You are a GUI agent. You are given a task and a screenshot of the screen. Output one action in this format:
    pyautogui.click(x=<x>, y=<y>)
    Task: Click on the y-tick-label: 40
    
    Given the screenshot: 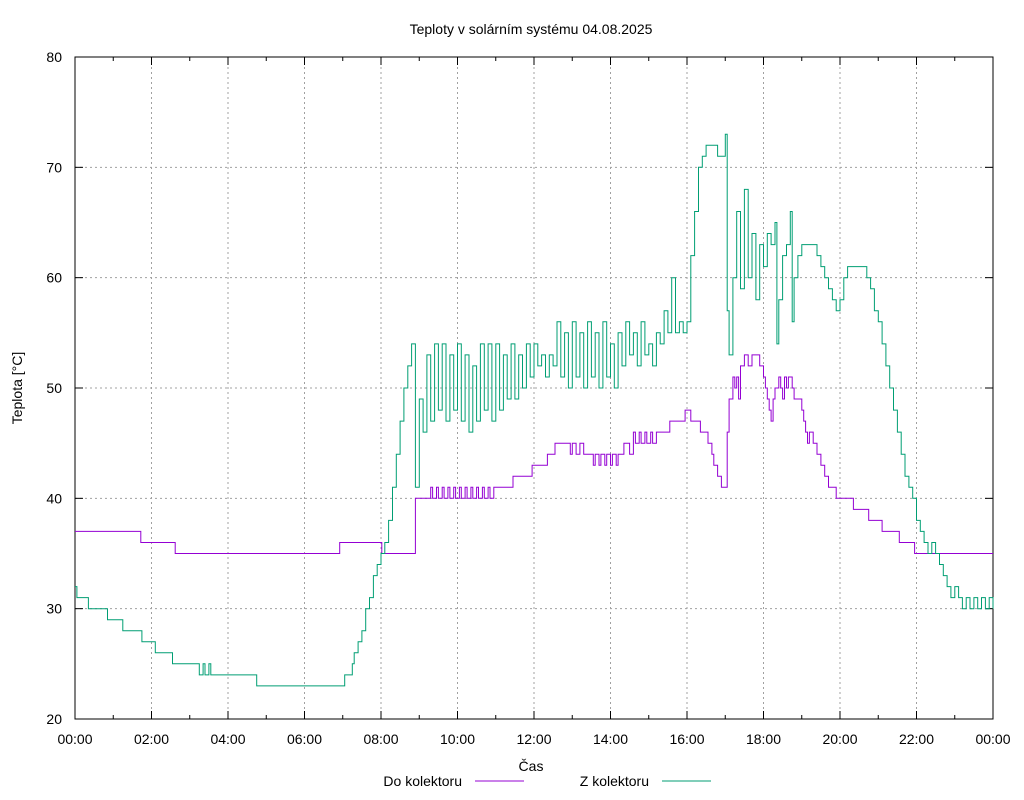 What is the action you would take?
    pyautogui.click(x=54, y=498)
    